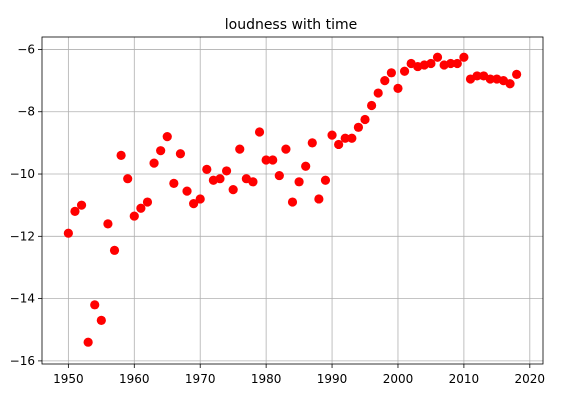 Image resolution: width=574 pixels, height=405 pixels. I want to click on y-tick-label: −10, so click(22, 174).